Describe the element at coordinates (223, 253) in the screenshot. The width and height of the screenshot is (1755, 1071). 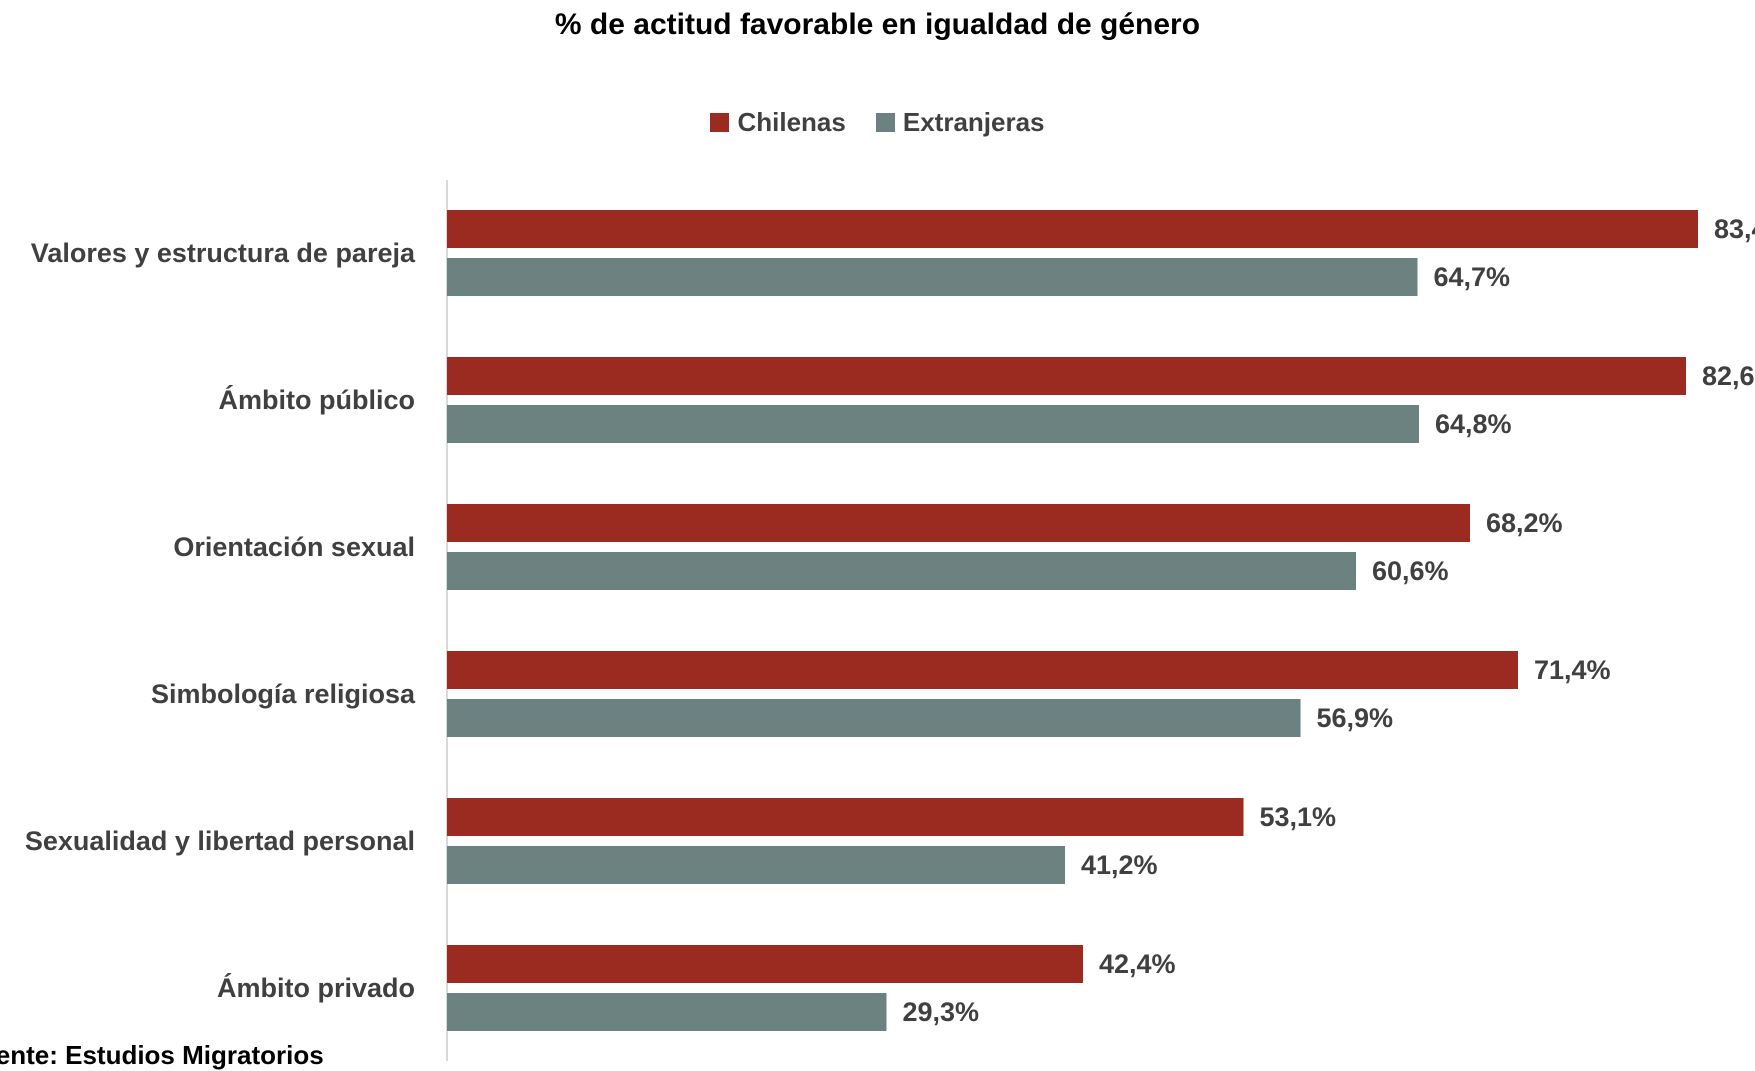
I see `category-label: Valores y estructura de pareja` at that location.